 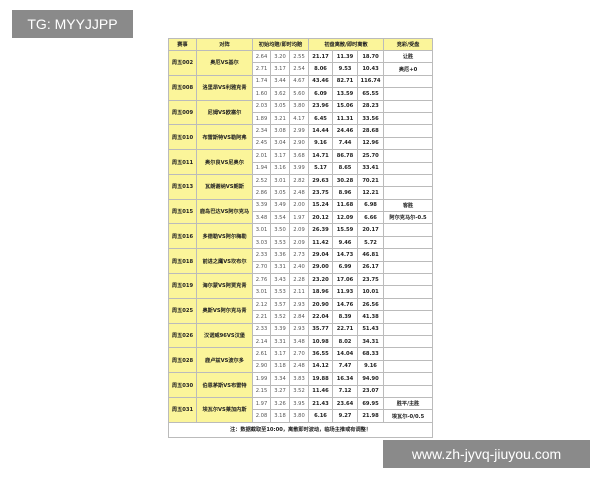 I want to click on table-row: 2.70 3.31 2.40 29.00 6.99 26.17, so click(x=301, y=267).